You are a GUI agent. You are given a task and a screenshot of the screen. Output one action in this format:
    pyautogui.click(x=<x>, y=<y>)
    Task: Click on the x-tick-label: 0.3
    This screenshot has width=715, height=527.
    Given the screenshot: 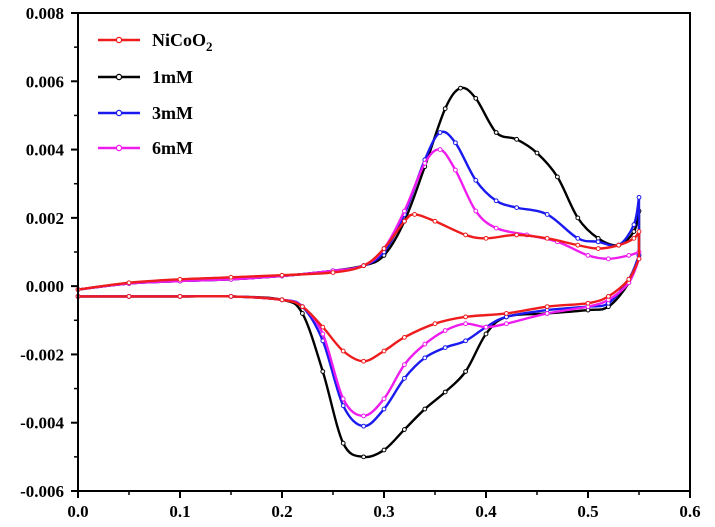 What is the action you would take?
    pyautogui.click(x=383, y=511)
    